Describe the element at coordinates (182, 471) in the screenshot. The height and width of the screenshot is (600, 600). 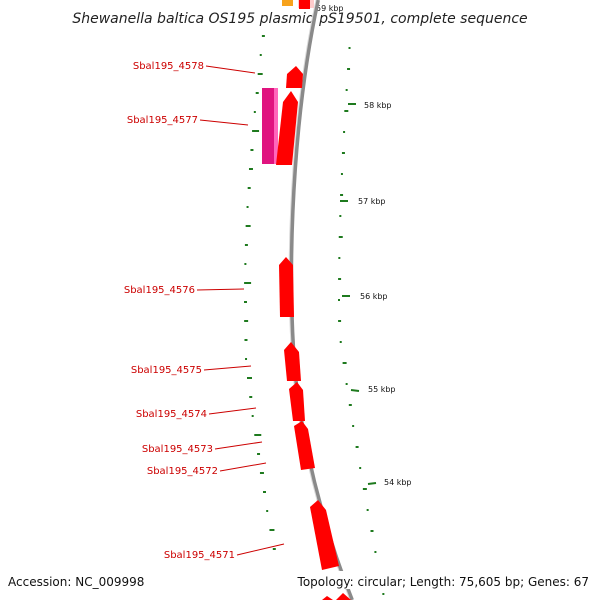
I see `gene-label-sbal195-4572: Sbal195_4572` at that location.